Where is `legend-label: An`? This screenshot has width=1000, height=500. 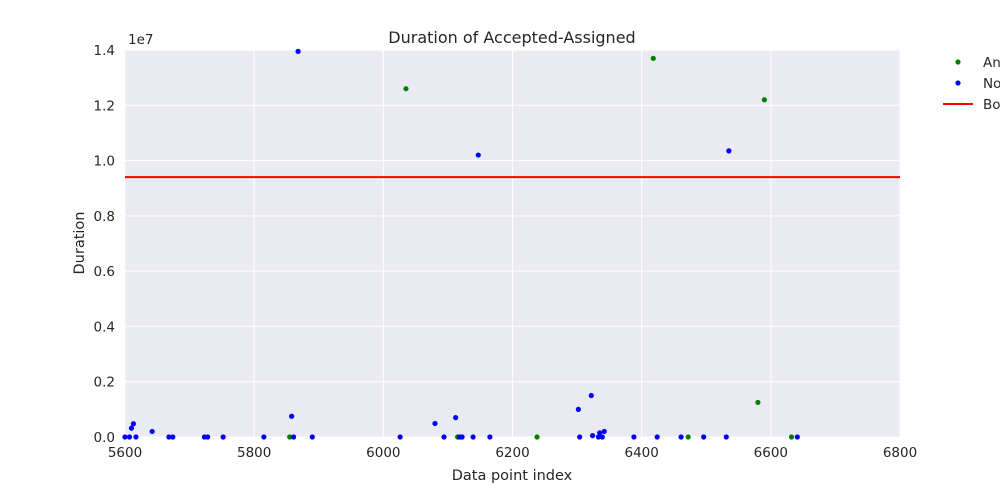 legend-label: An is located at coordinates (991, 63).